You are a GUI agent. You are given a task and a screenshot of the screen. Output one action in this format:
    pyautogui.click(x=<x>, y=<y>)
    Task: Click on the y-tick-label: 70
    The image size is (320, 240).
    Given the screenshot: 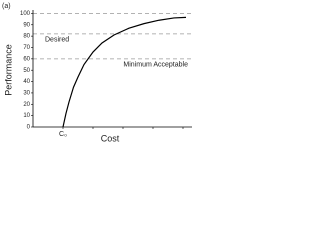 What is the action you would take?
    pyautogui.click(x=26, y=48)
    